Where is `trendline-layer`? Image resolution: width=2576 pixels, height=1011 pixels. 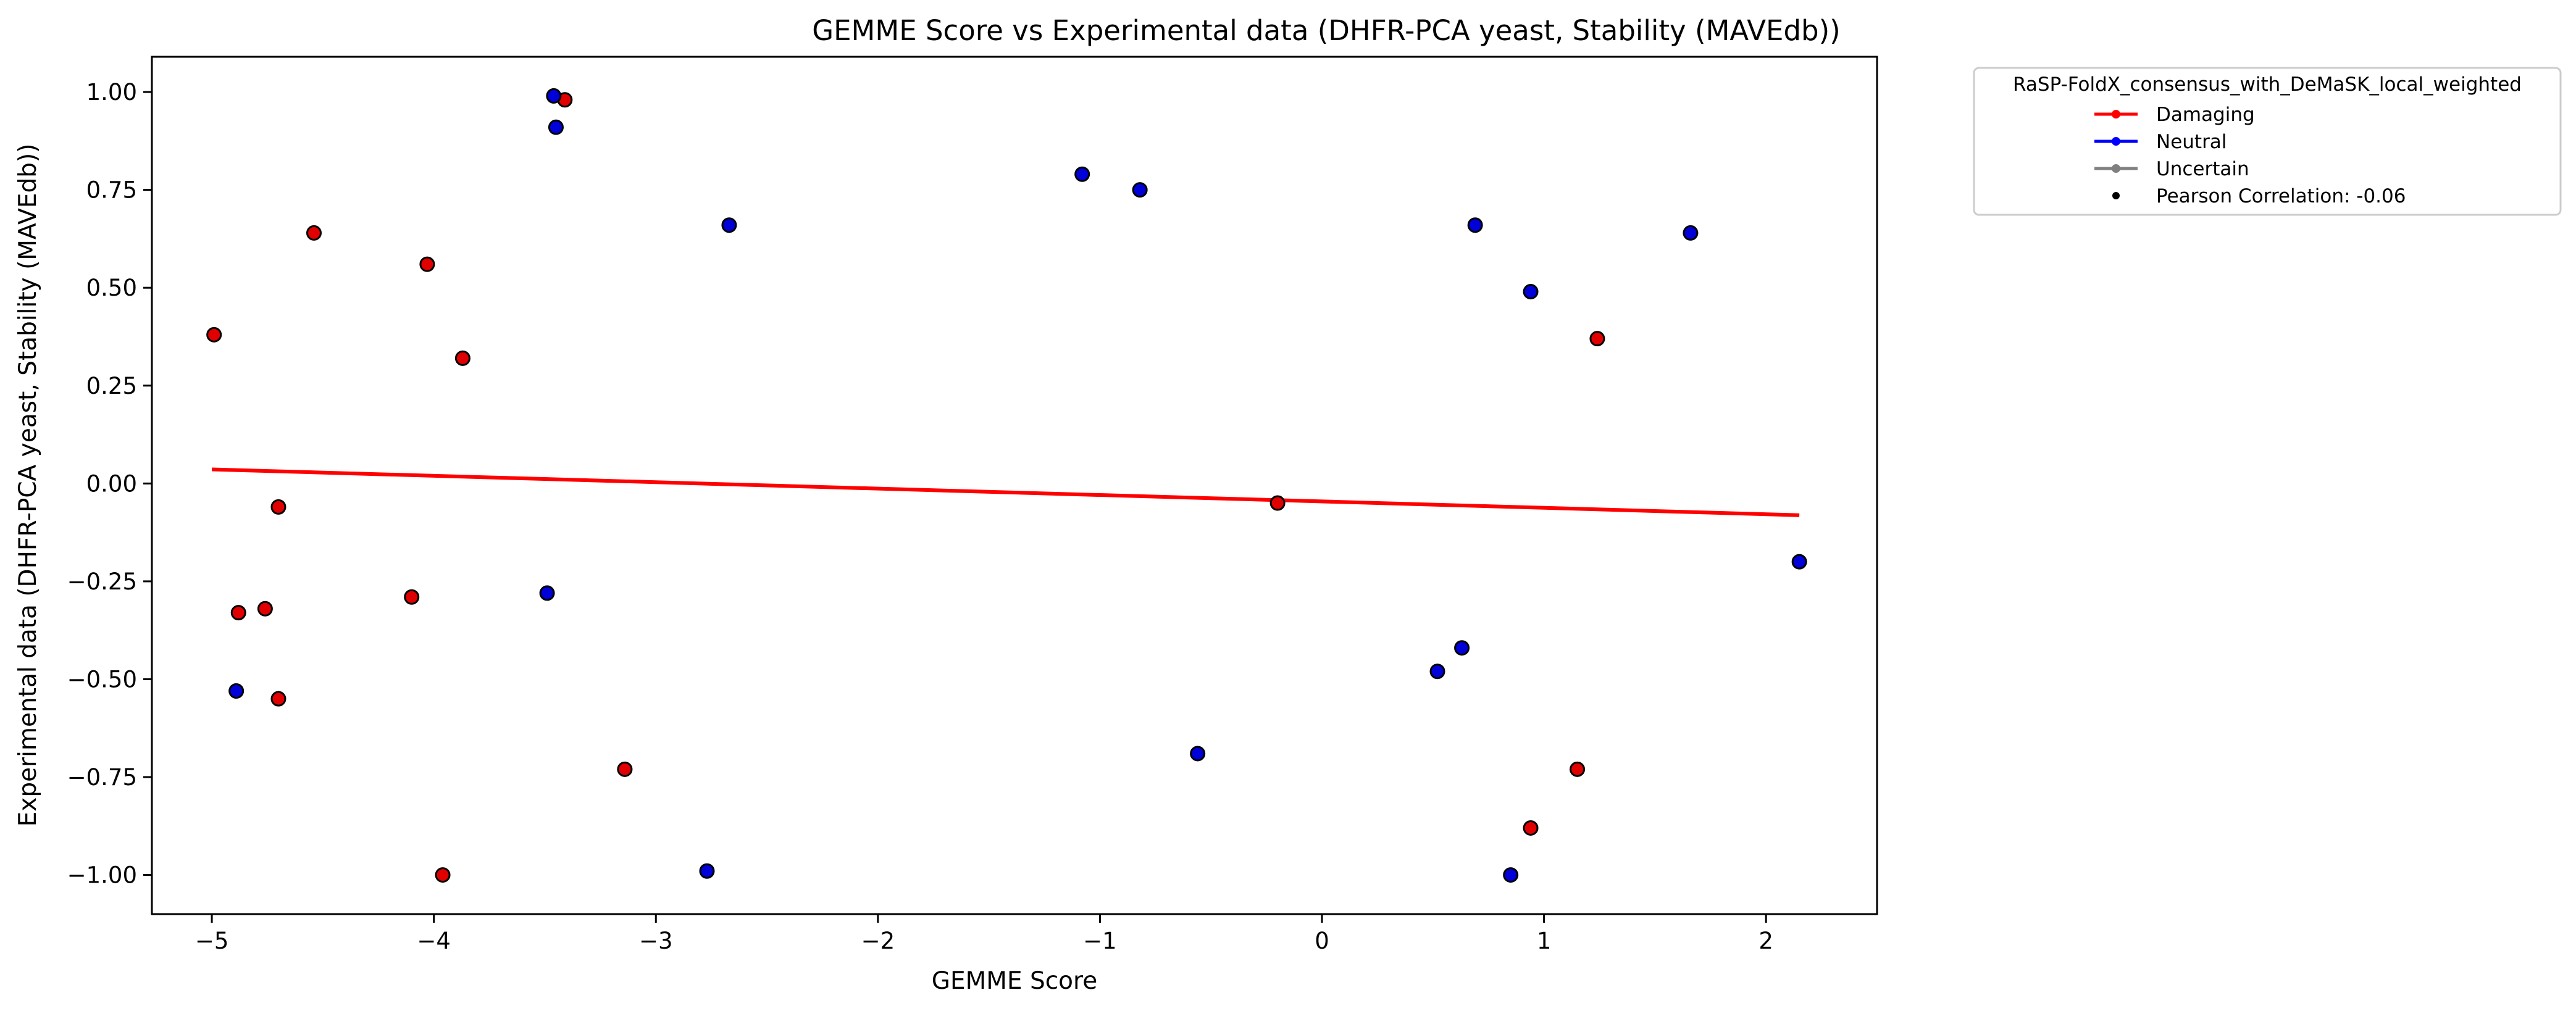
trendline-layer is located at coordinates (1006, 492).